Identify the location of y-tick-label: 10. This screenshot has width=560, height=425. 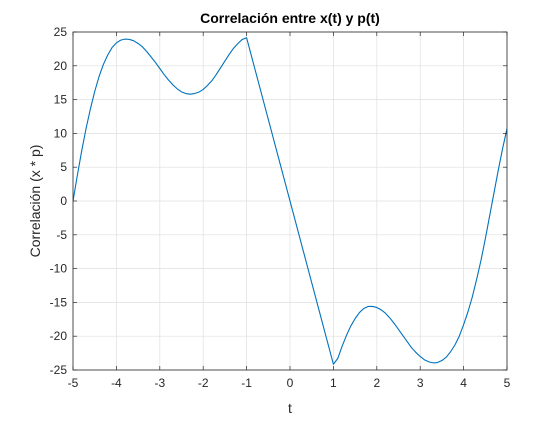
(61, 133).